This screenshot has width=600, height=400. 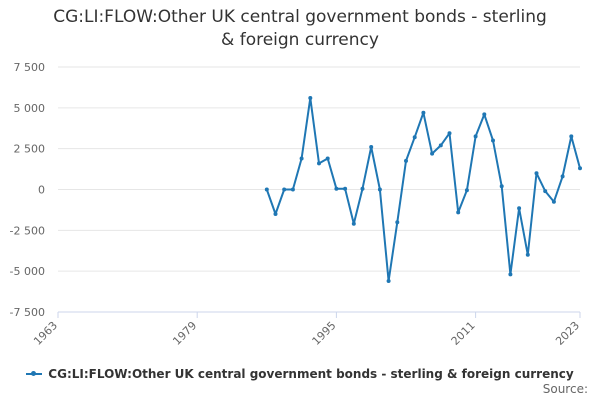 I want to click on y-axis-ticks: 7 500 5 000 2 500 0 -2 500 -5 000 -7 500, so click(x=27, y=190).